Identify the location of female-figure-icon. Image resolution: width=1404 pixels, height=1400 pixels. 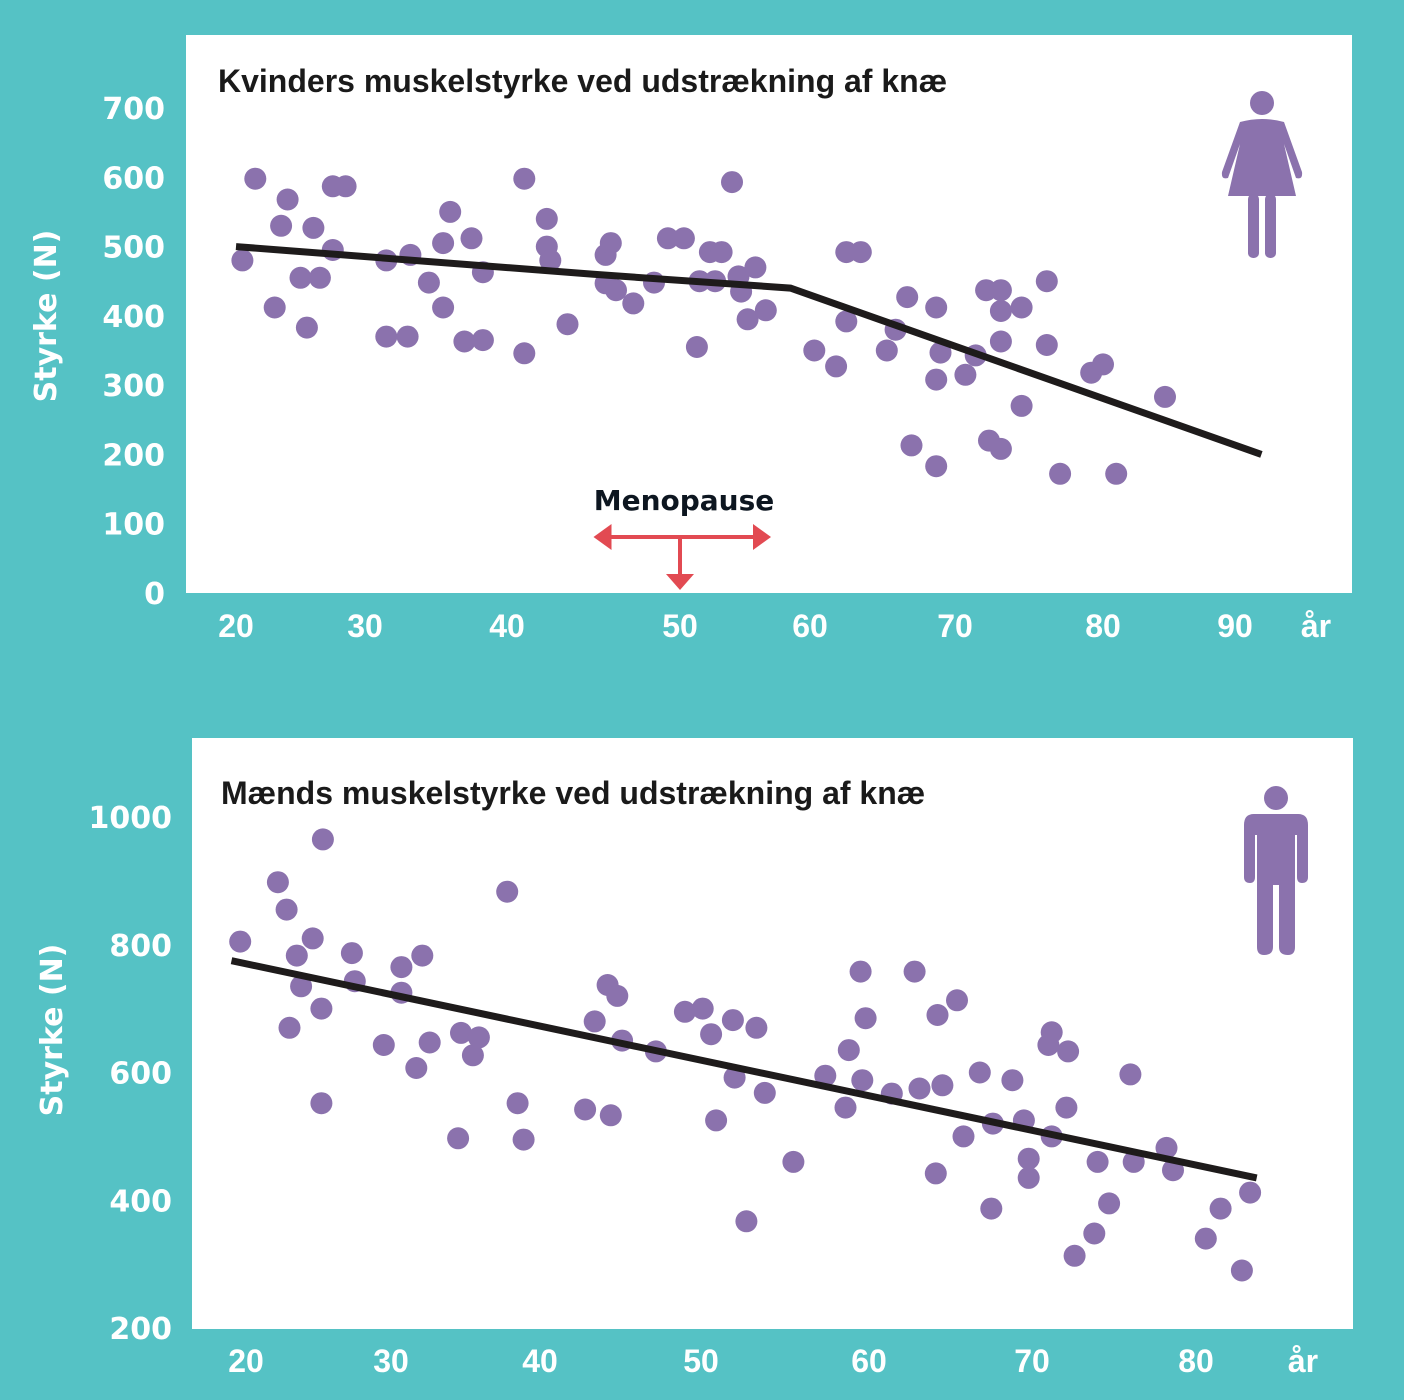
(1262, 174).